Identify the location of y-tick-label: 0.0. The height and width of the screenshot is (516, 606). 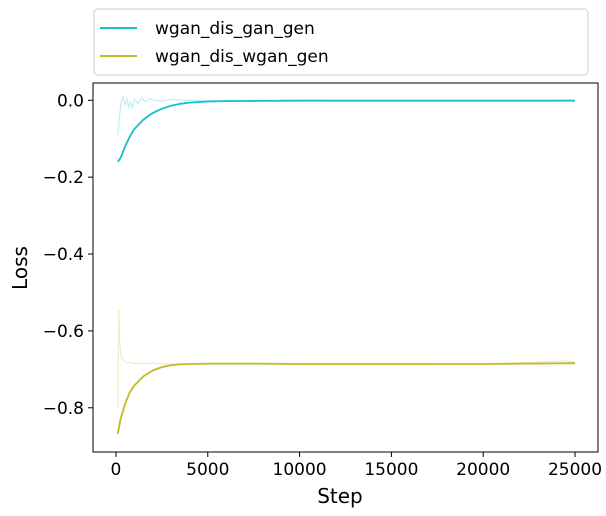
(70, 101).